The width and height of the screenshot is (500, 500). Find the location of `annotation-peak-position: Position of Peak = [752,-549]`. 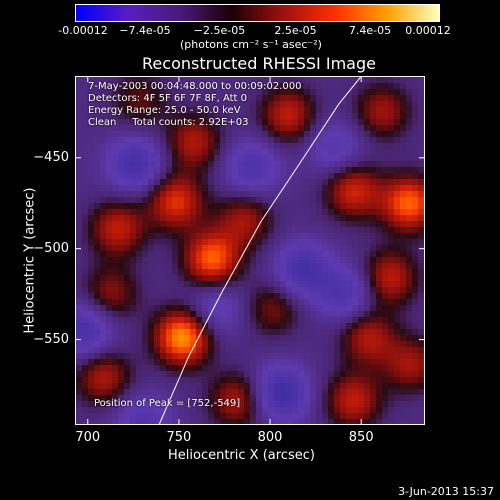

annotation-peak-position: Position of Peak = [752,-549] is located at coordinates (167, 403).